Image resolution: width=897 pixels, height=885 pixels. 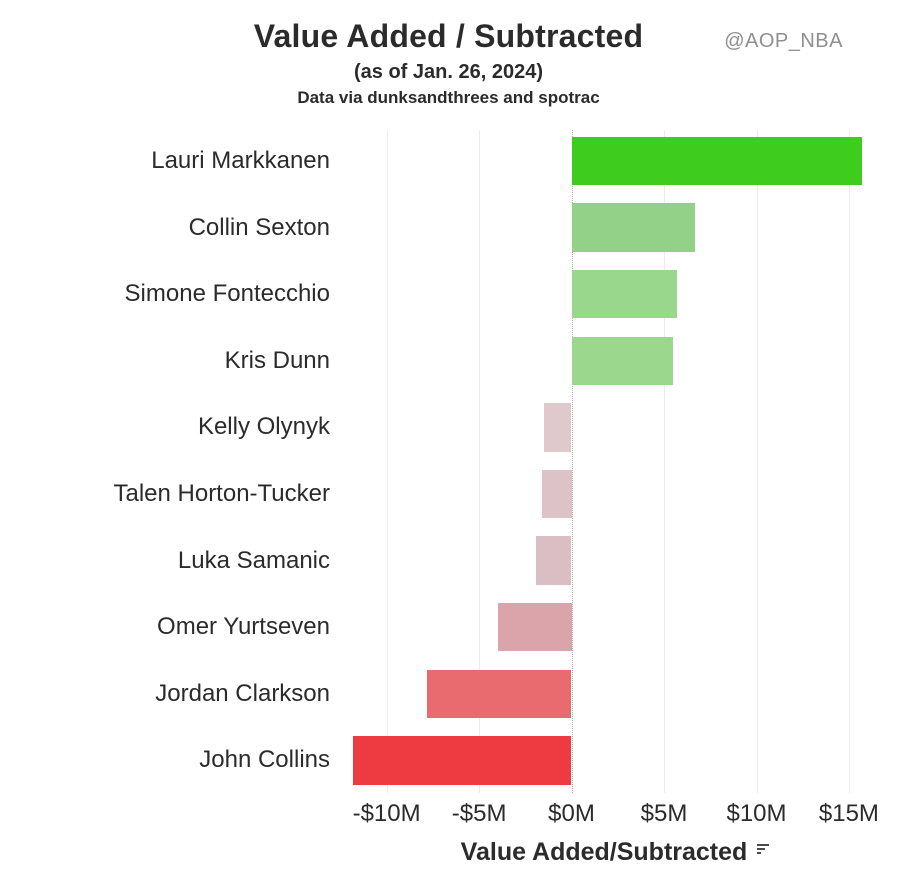 What do you see at coordinates (848, 813) in the screenshot?
I see `x-tick-label: $15M` at bounding box center [848, 813].